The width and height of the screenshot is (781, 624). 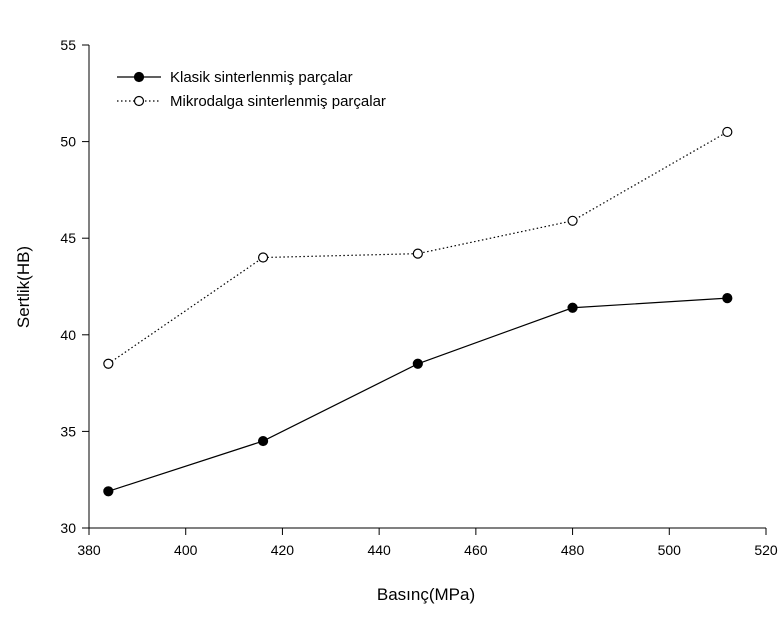 I want to click on legend-entry: Klasik sinterlenmiş parçalar, so click(x=235, y=77).